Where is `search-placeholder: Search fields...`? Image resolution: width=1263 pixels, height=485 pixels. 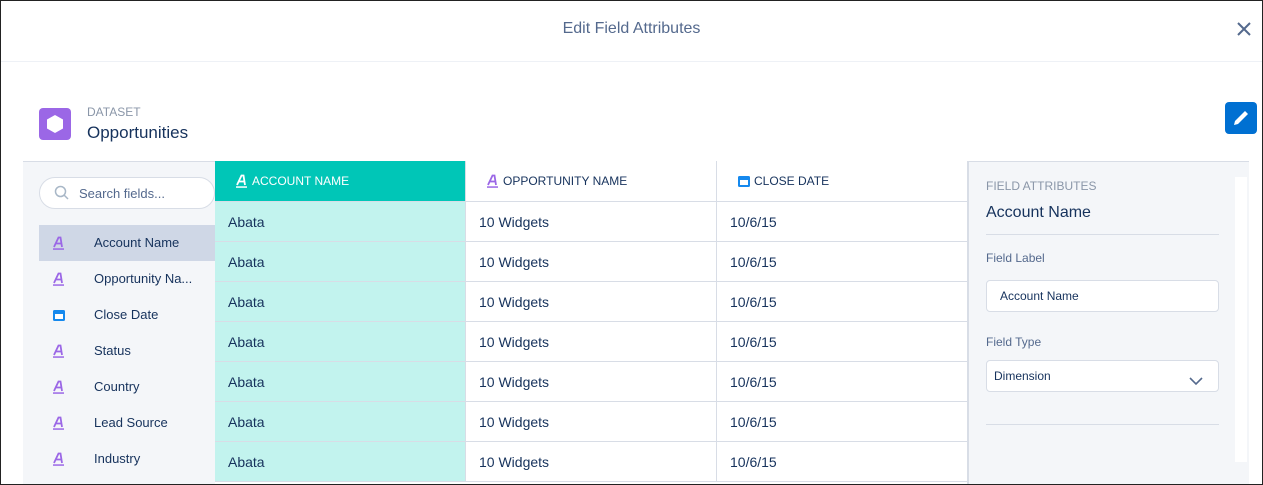
search-placeholder: Search fields... is located at coordinates (122, 193).